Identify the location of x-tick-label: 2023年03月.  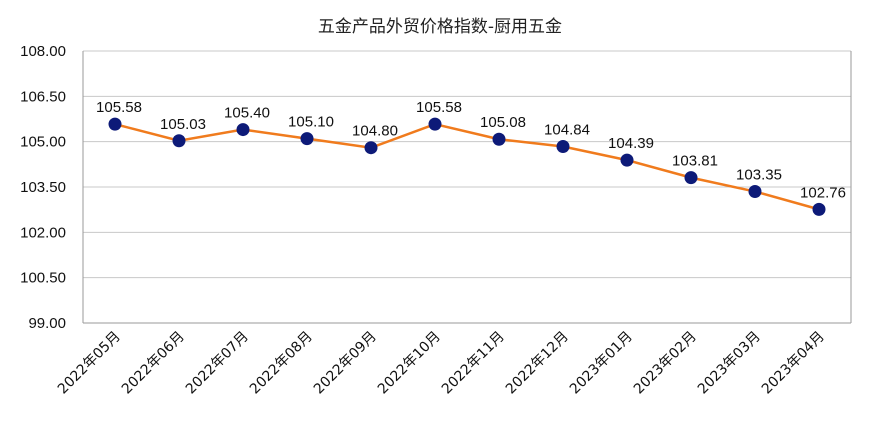
(729, 363).